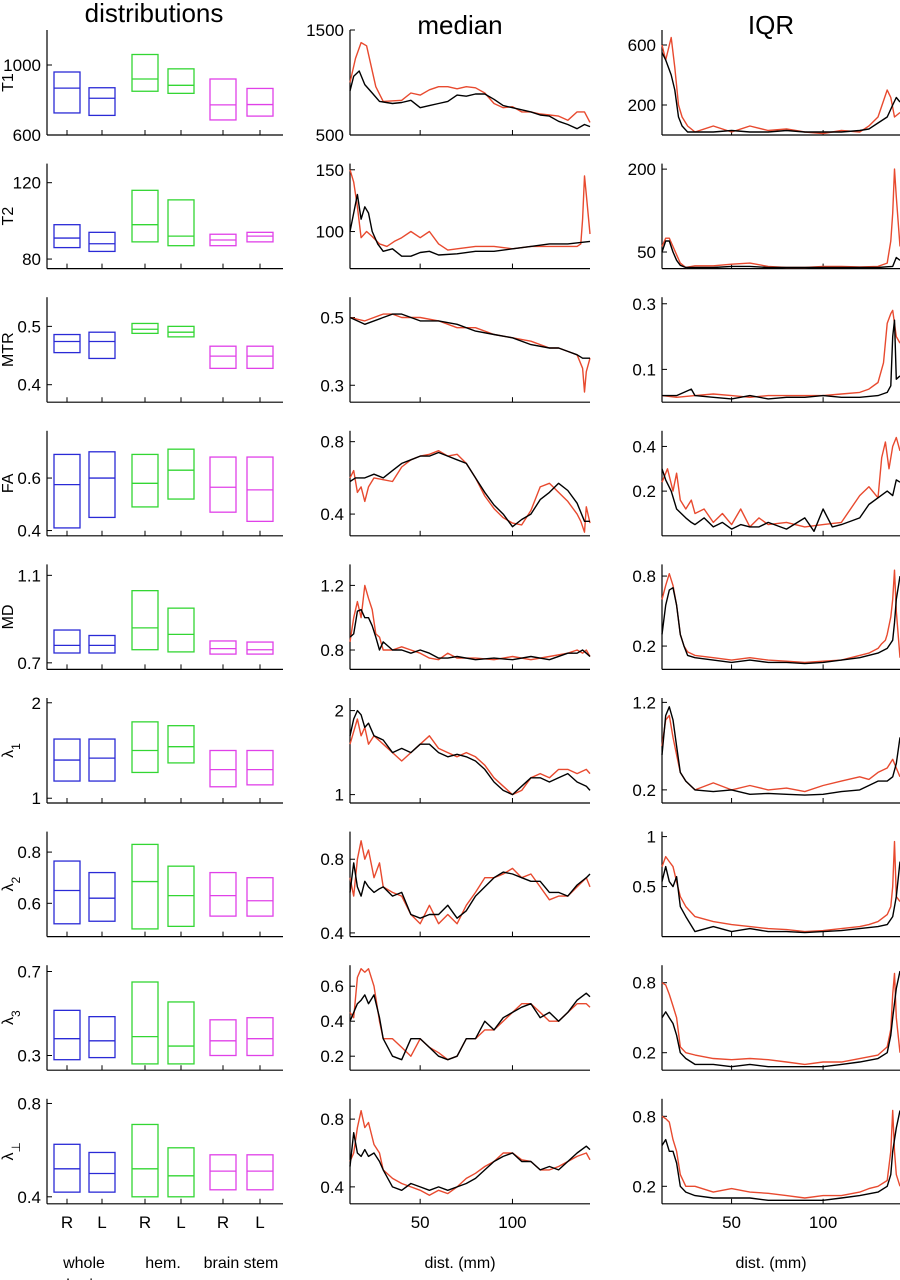  I want to click on y-tick-label: 1, so click(36, 798).